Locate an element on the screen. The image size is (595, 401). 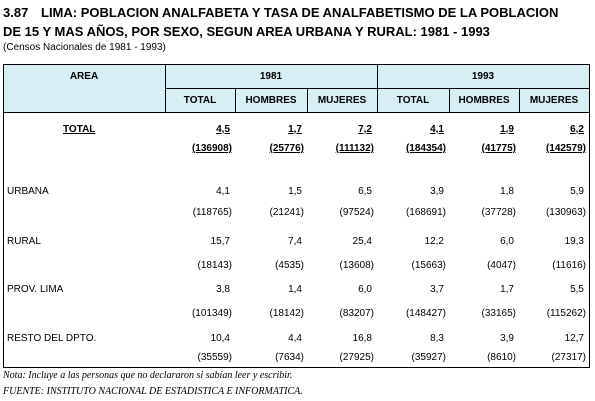
count-cell: (21241) is located at coordinates (286, 212).